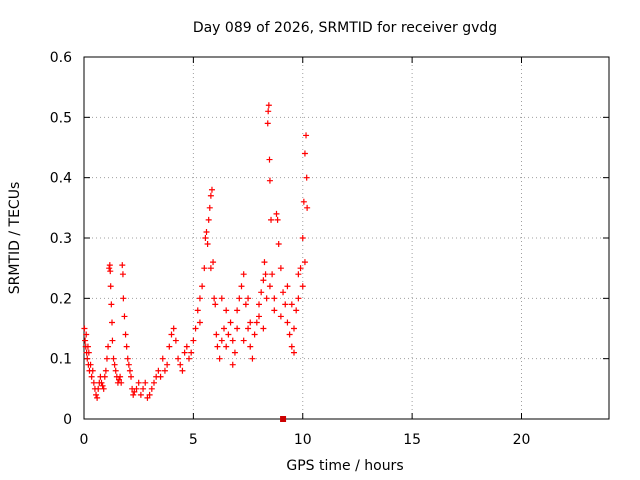 Image resolution: width=640 pixels, height=480 pixels. Describe the element at coordinates (193, 440) in the screenshot. I see `x-tick-label: 5` at that location.